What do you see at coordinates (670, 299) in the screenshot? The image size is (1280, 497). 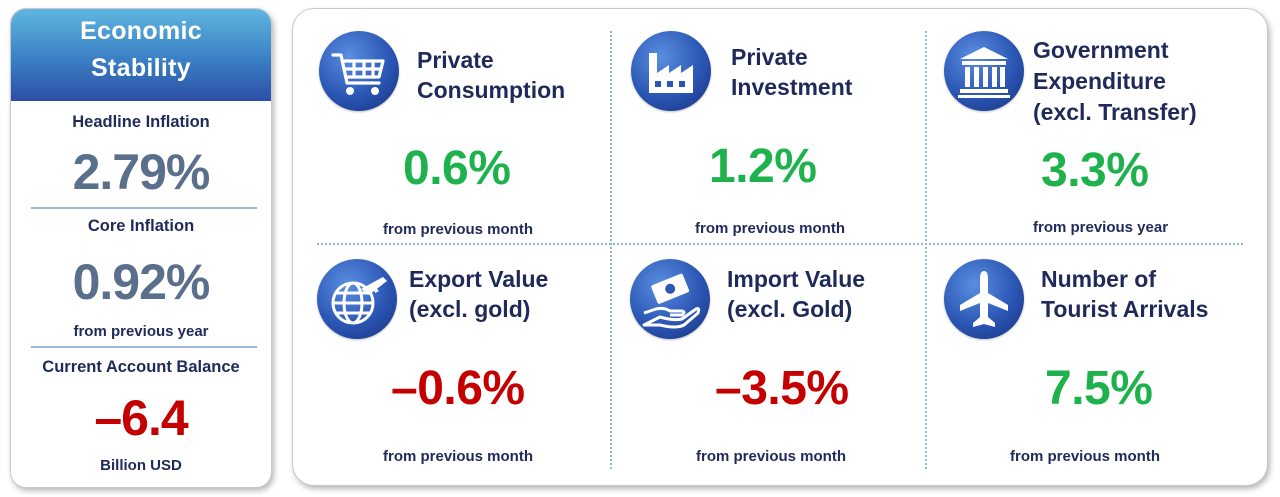 I see `money-hand-icon` at bounding box center [670, 299].